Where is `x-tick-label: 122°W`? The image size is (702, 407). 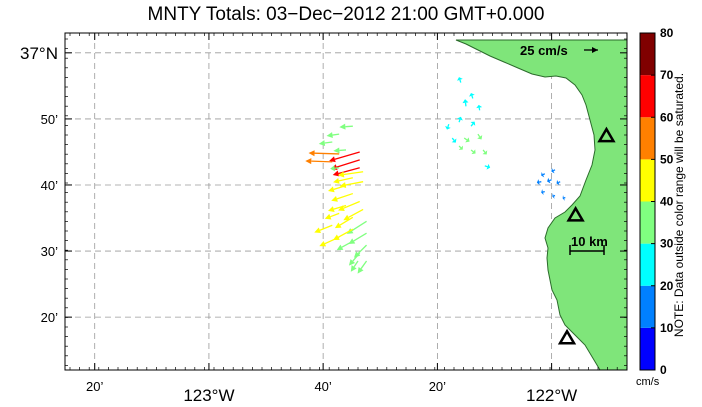
x-tick-label: 122°W is located at coordinates (551, 395).